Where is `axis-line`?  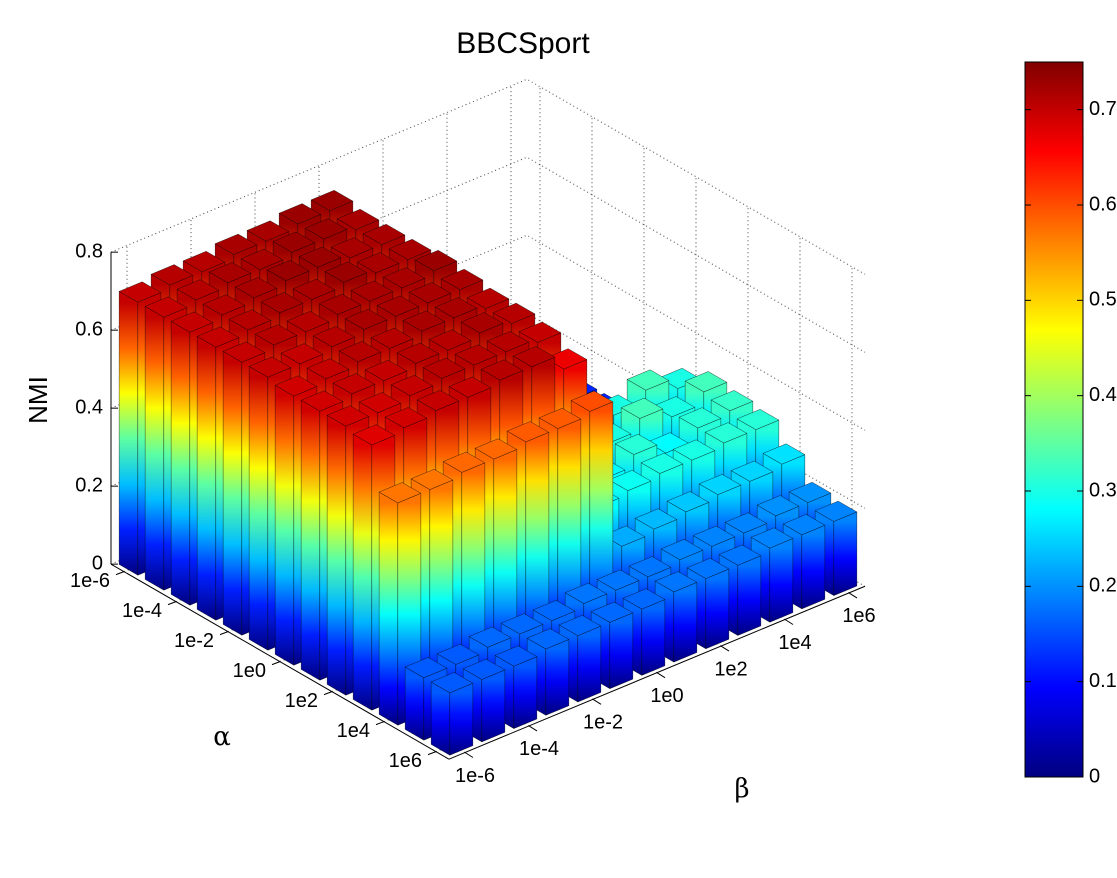 axis-line is located at coordinates (280, 661).